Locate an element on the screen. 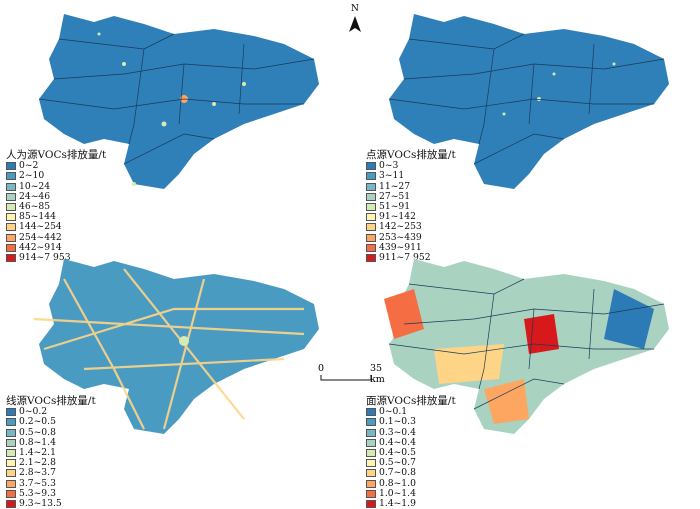 This screenshot has width=700, height=509. legend-item: 46~85 is located at coordinates (56, 206).